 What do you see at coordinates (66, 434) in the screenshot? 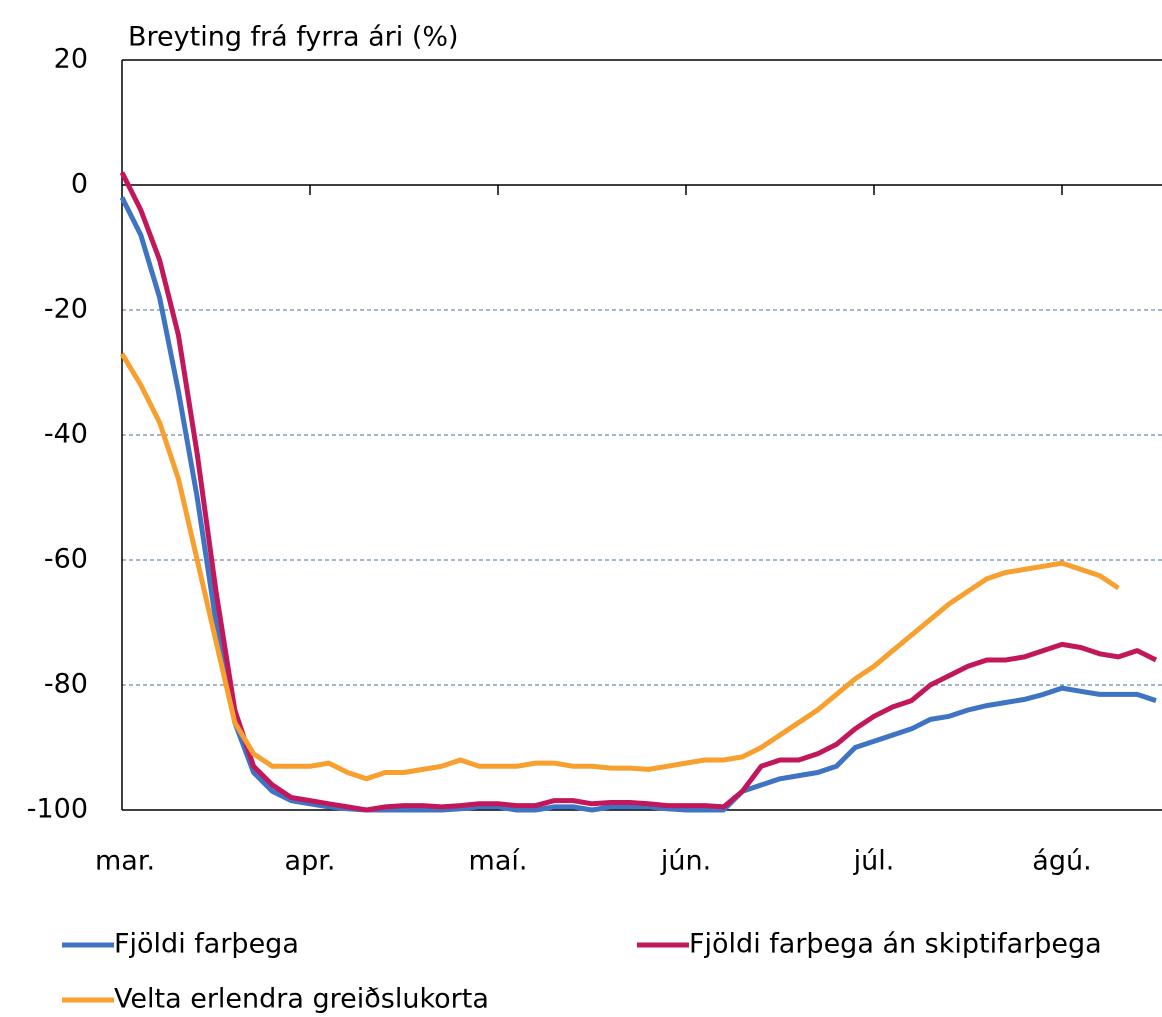
I see `y-tick-label: -40` at bounding box center [66, 434].